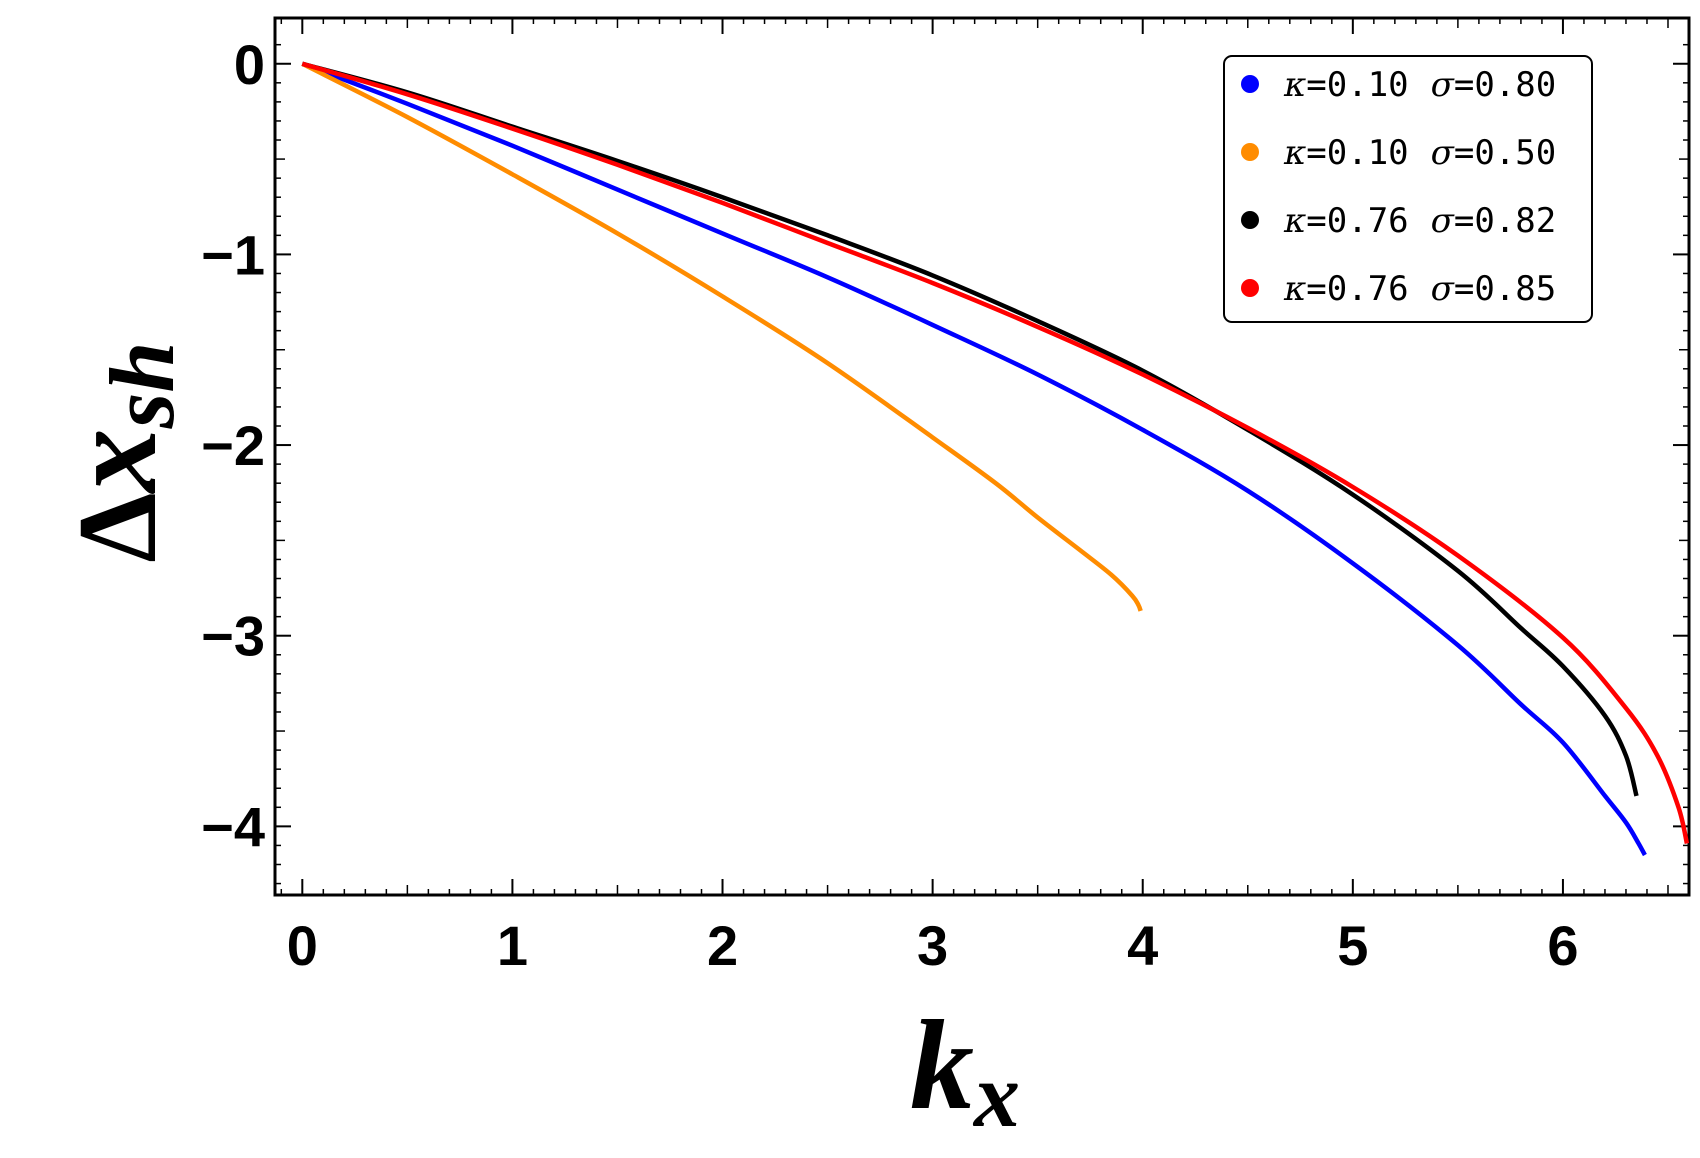 The width and height of the screenshot is (1700, 1158). What do you see at coordinates (1352, 945) in the screenshot?
I see `x-tick-label: 5` at bounding box center [1352, 945].